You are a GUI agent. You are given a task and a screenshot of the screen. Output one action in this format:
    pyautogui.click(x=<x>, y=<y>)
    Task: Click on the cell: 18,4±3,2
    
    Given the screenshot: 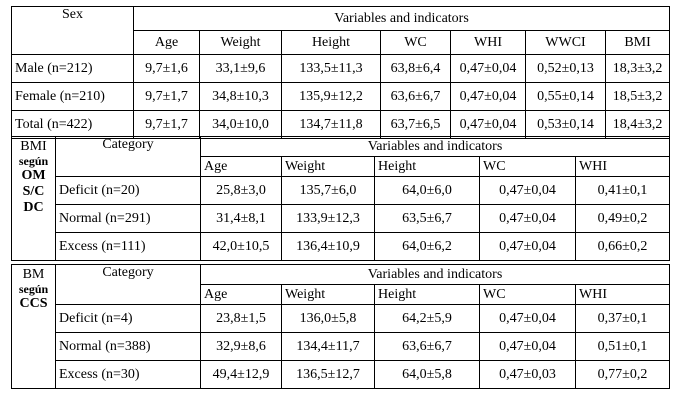 What is the action you would take?
    pyautogui.click(x=637, y=124)
    